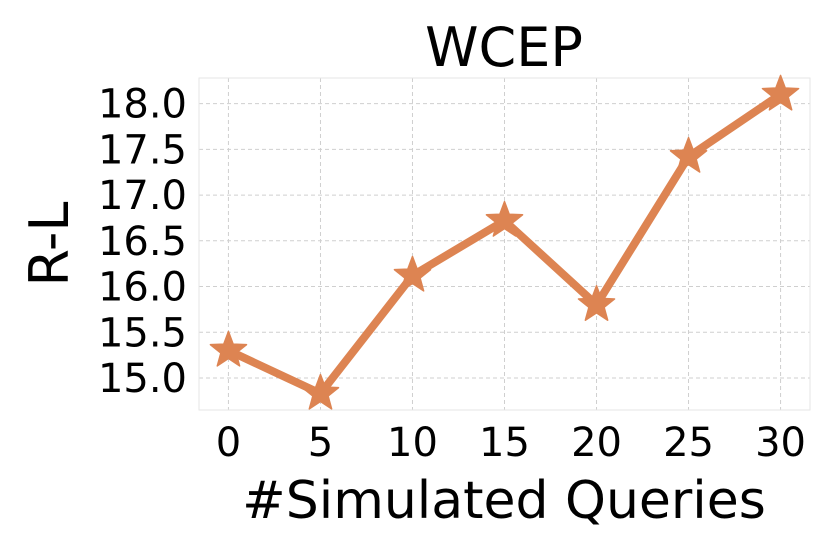 Image resolution: width=830 pixels, height=554 pixels. I want to click on y-tick-label: 17.0, so click(142, 196).